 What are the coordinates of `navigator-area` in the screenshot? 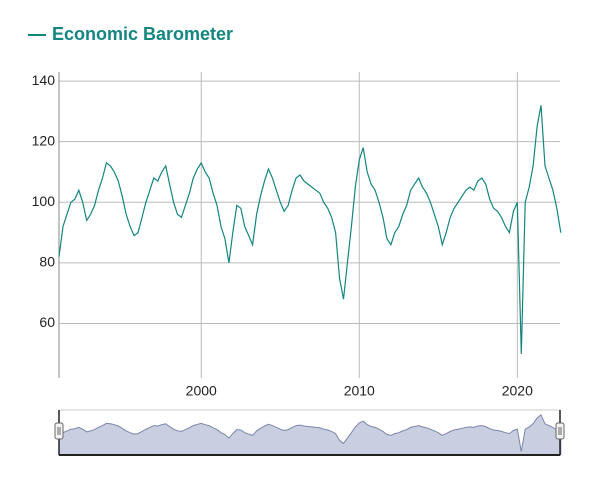 It's located at (310, 435).